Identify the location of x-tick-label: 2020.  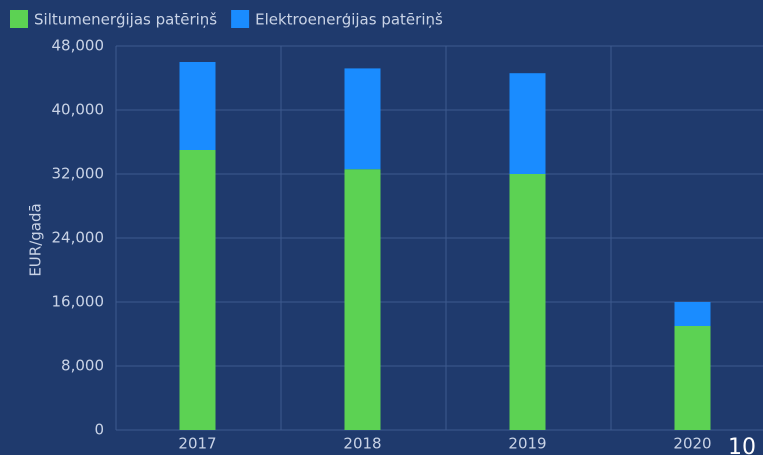
(692, 444).